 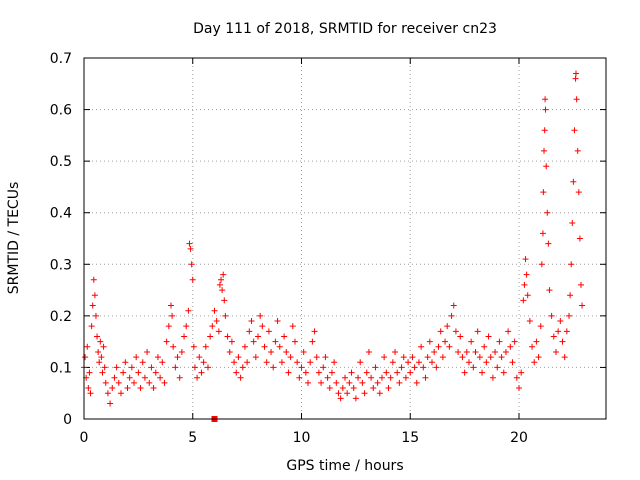 What do you see at coordinates (61, 317) in the screenshot?
I see `y-tick-label: 0.2` at bounding box center [61, 317].